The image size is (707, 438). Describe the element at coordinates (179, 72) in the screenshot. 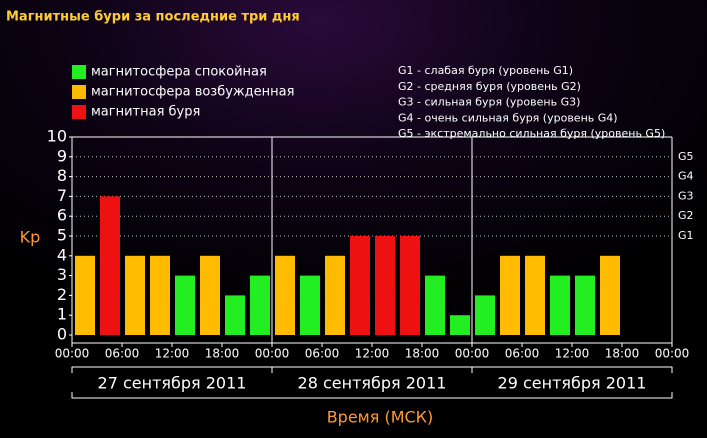

I see `legend-label: магнитосфера спокойная` at that location.